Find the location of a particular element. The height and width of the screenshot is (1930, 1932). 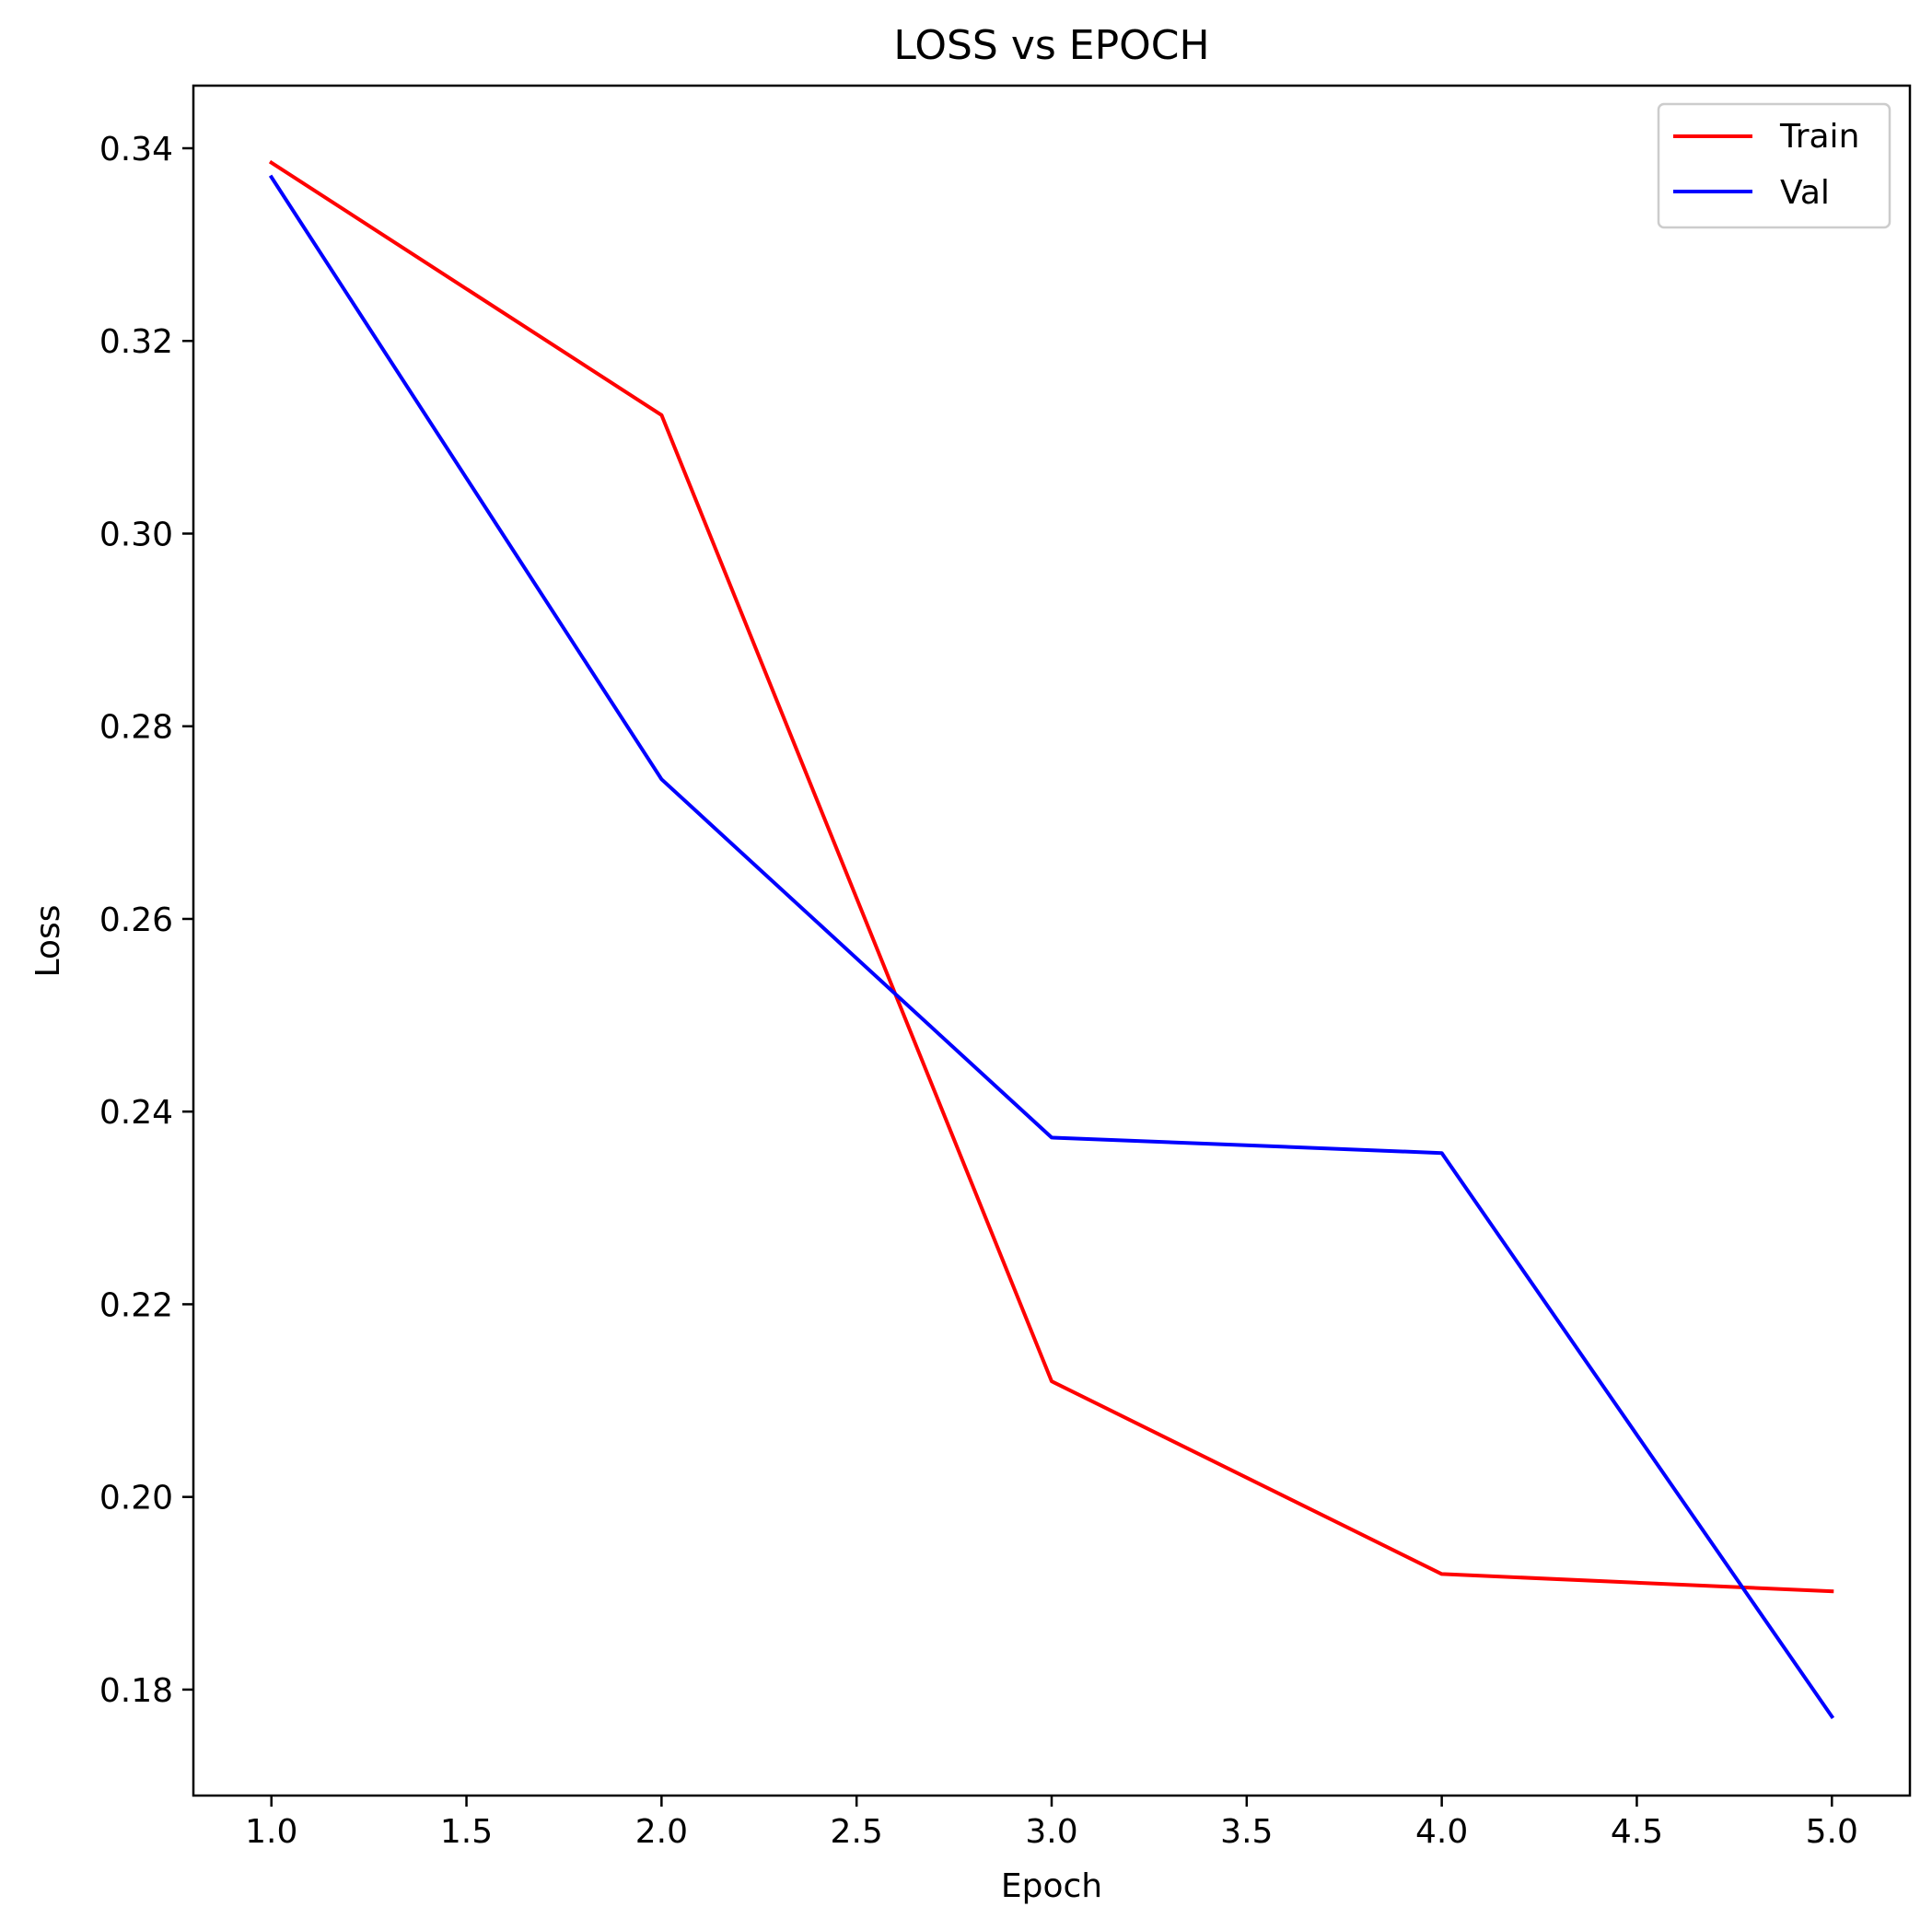

x-tick-label: 5.0 is located at coordinates (1832, 1832).